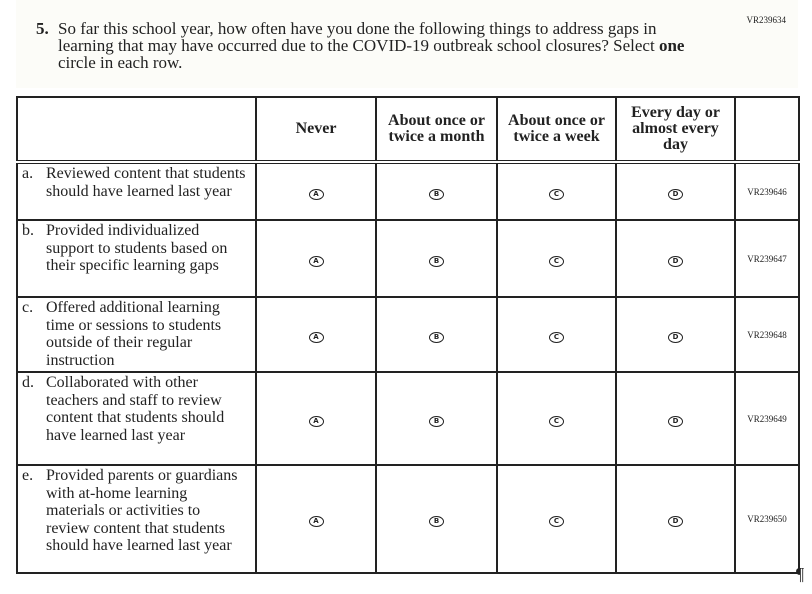  What do you see at coordinates (766, 20) in the screenshot?
I see `question-id: VR239634` at bounding box center [766, 20].